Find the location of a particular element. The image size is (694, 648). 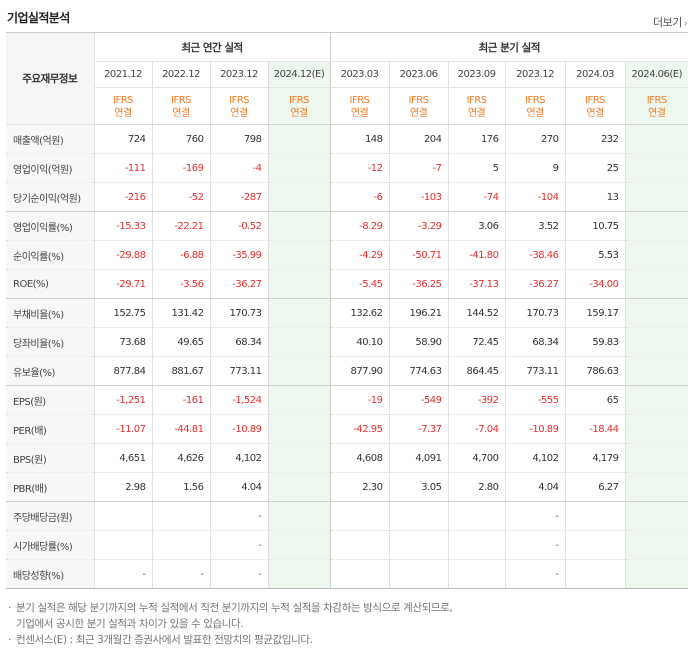

table-cell: 13 is located at coordinates (595, 197).